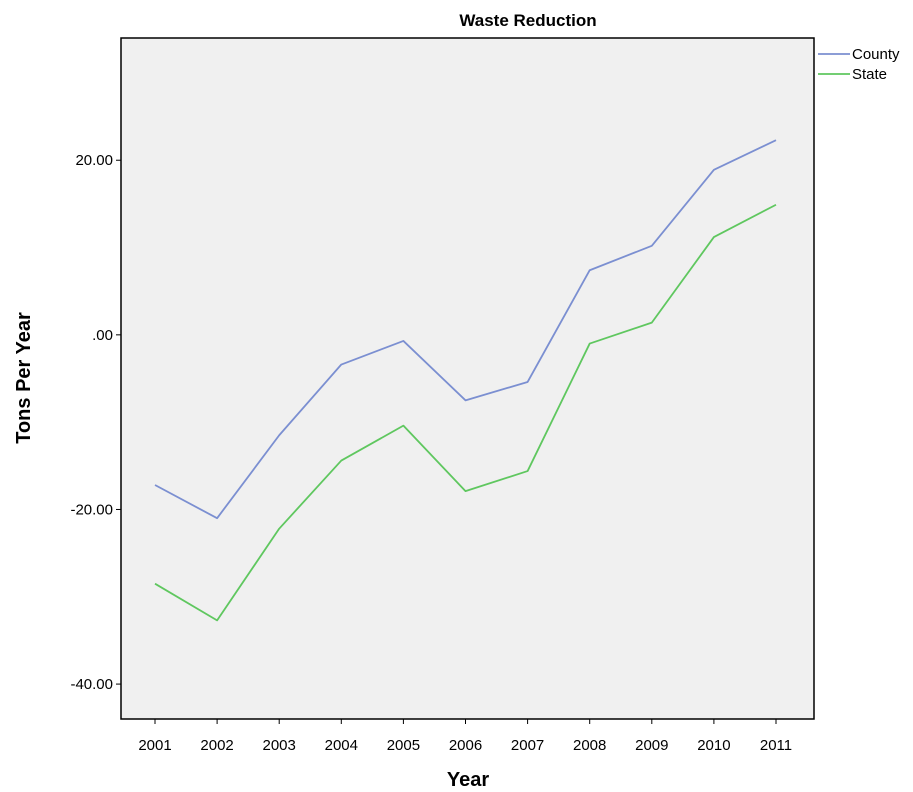 This screenshot has height=792, width=913. What do you see at coordinates (91, 684) in the screenshot?
I see `y-tick-label: -40.00` at bounding box center [91, 684].